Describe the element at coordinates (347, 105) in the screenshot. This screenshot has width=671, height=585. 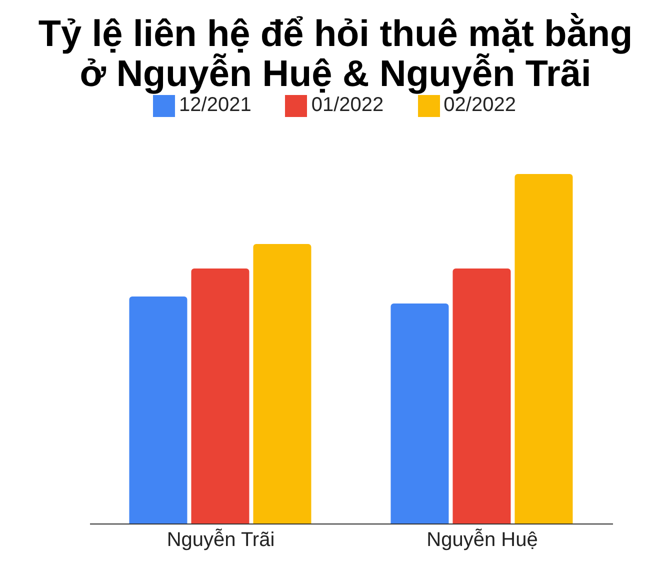
I see `legend-label: 01/2022` at that location.